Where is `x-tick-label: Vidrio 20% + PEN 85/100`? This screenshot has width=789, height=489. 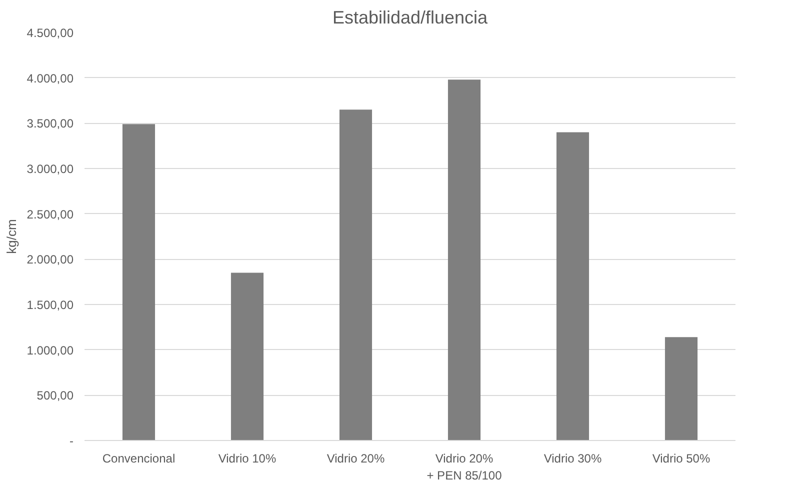 x-tick-label: Vidrio 20% + PEN 85/100 is located at coordinates (464, 467).